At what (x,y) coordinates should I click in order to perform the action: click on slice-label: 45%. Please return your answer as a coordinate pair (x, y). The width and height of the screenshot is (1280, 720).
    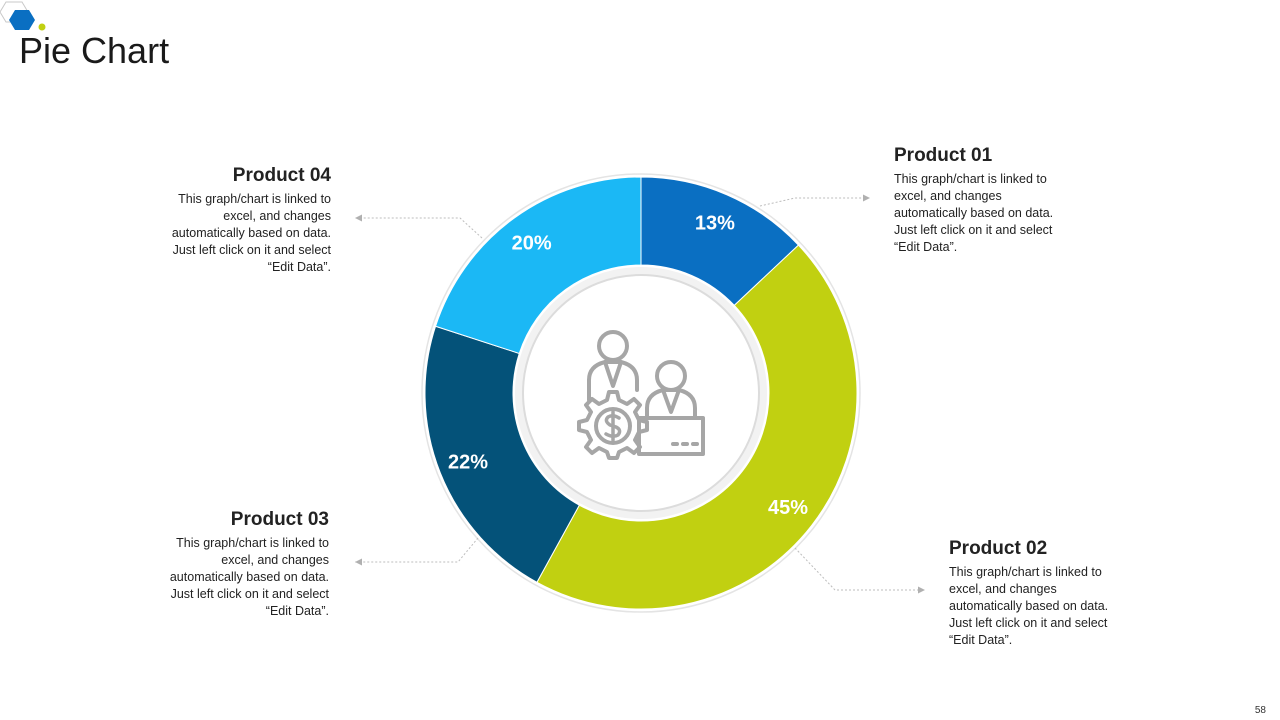
    Looking at the image, I should click on (788, 508).